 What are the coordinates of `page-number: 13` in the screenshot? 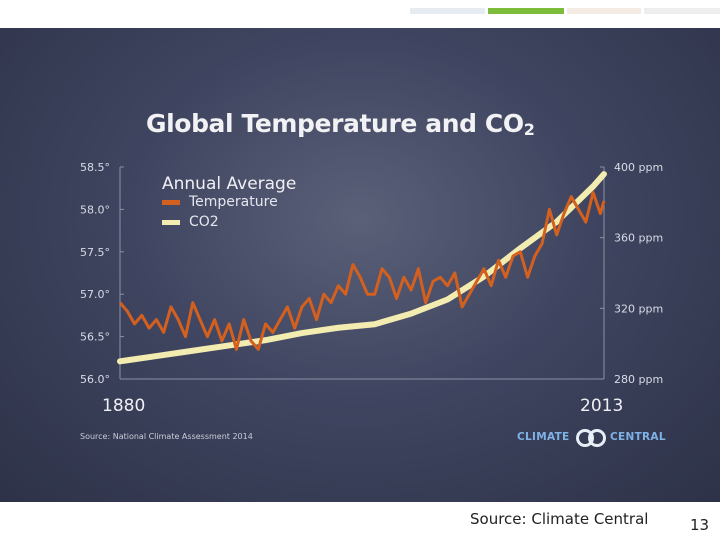 It's located at (700, 525).